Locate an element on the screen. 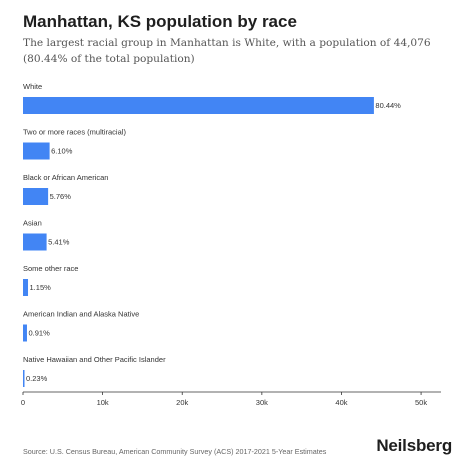 This screenshot has height=474, width=474. category-label: Asian is located at coordinates (32, 223).